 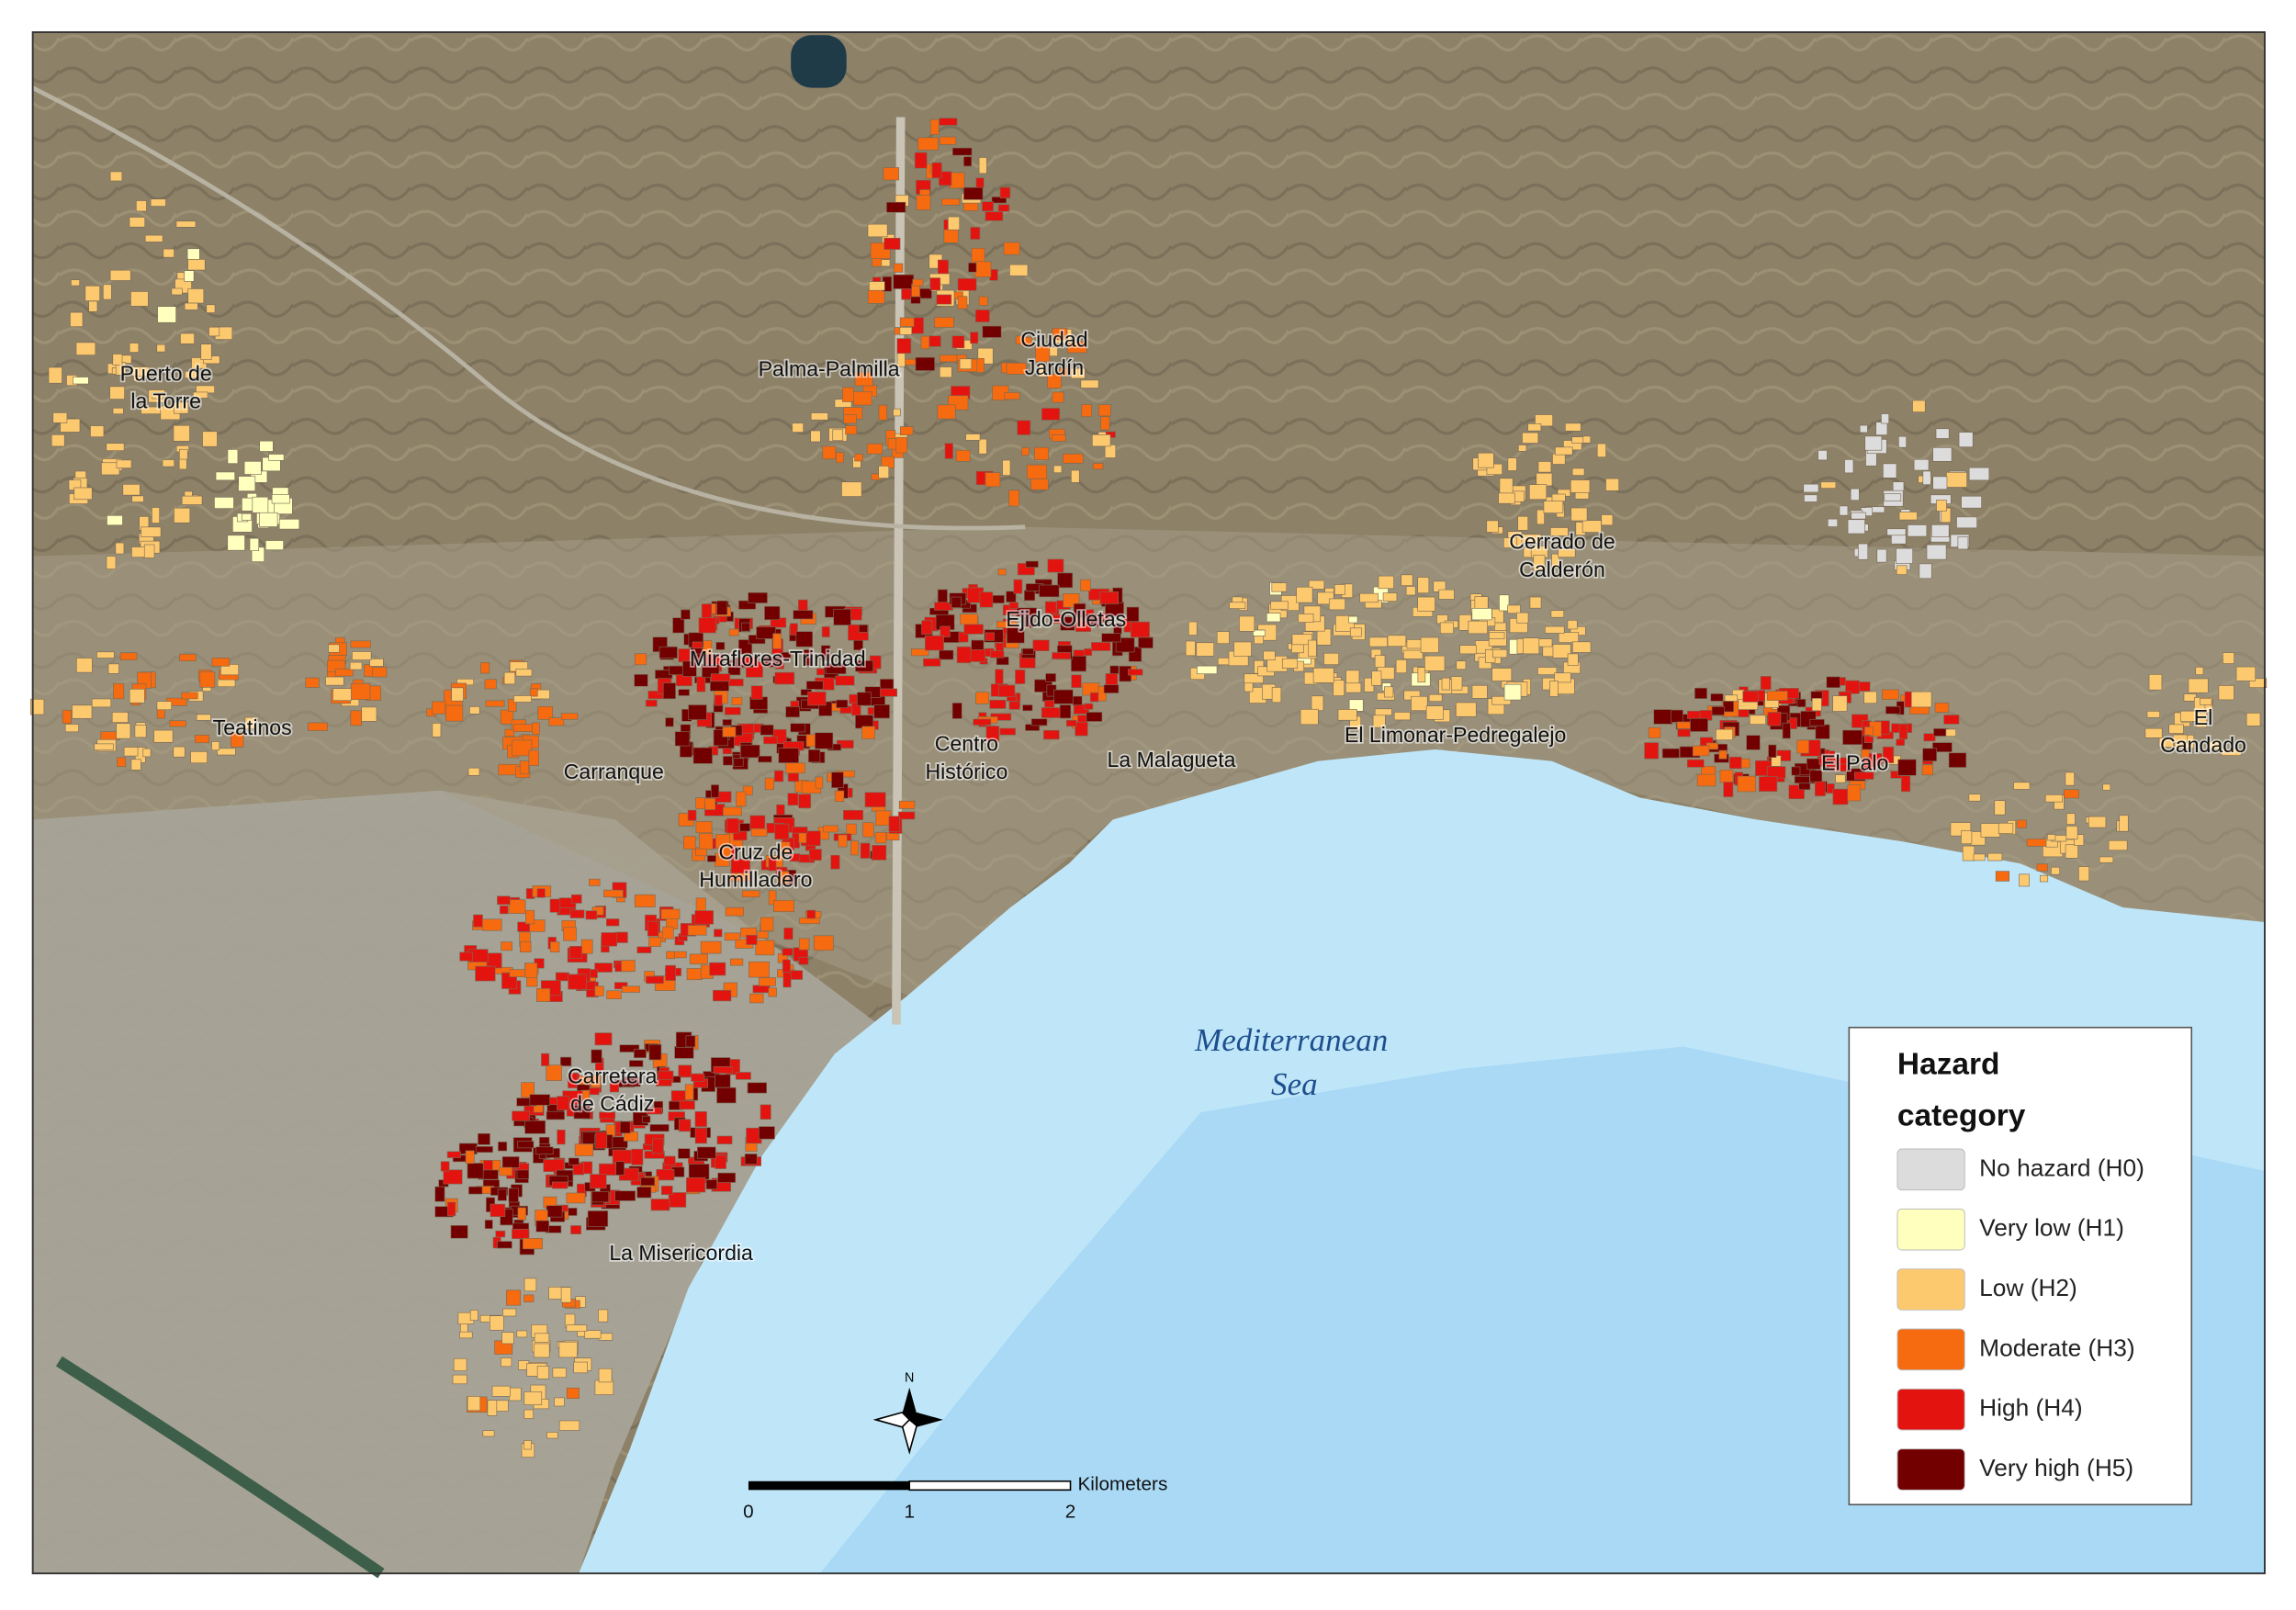 What do you see at coordinates (612, 1104) in the screenshot?
I see `place-label: de Cádiz` at bounding box center [612, 1104].